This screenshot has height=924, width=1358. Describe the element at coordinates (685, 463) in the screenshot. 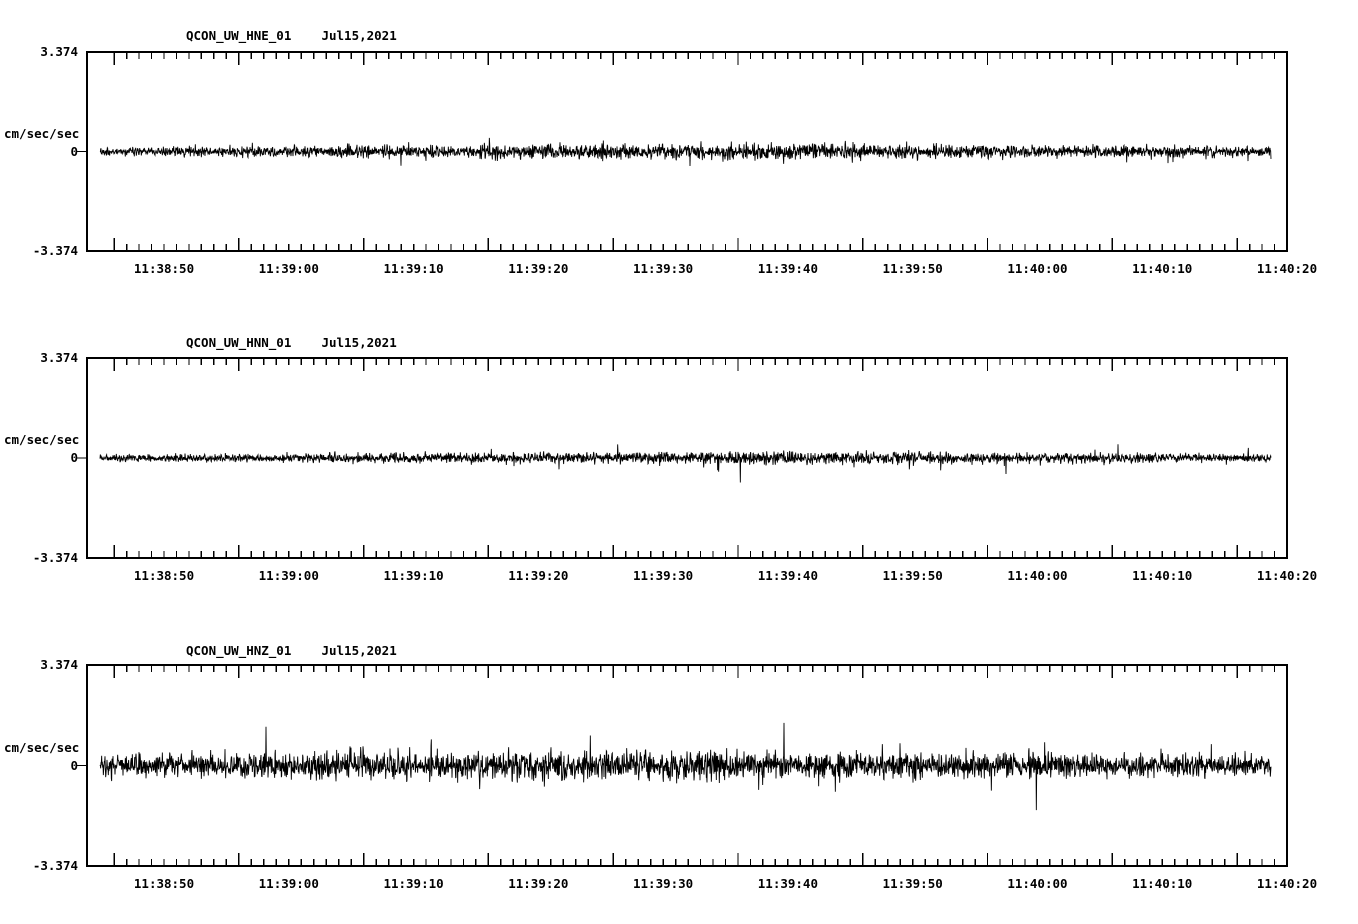

I see `waveform-trace-hnn` at that location.